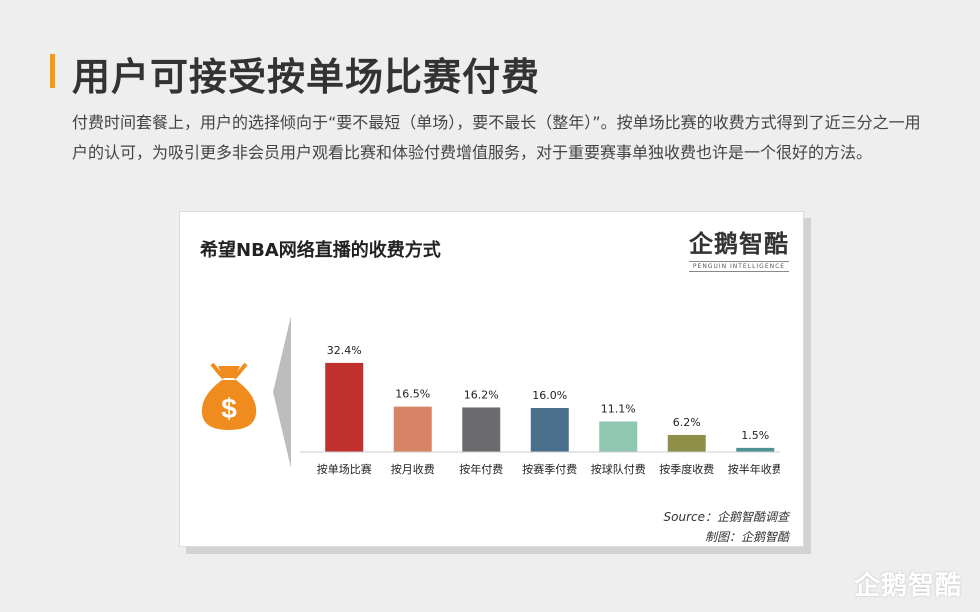 Image resolution: width=980 pixels, height=612 pixels. What do you see at coordinates (481, 469) in the screenshot?
I see `category-label-2: 按年付费` at bounding box center [481, 469].